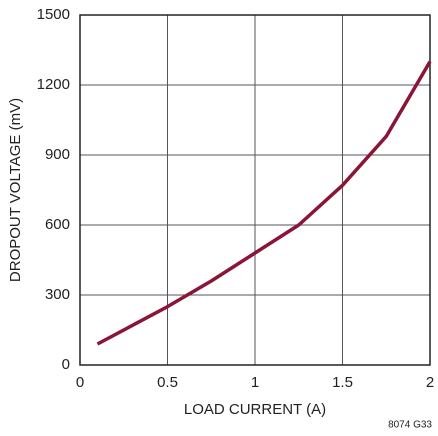 The width and height of the screenshot is (438, 436). I want to click on x-tick-label: 0, so click(80, 382).